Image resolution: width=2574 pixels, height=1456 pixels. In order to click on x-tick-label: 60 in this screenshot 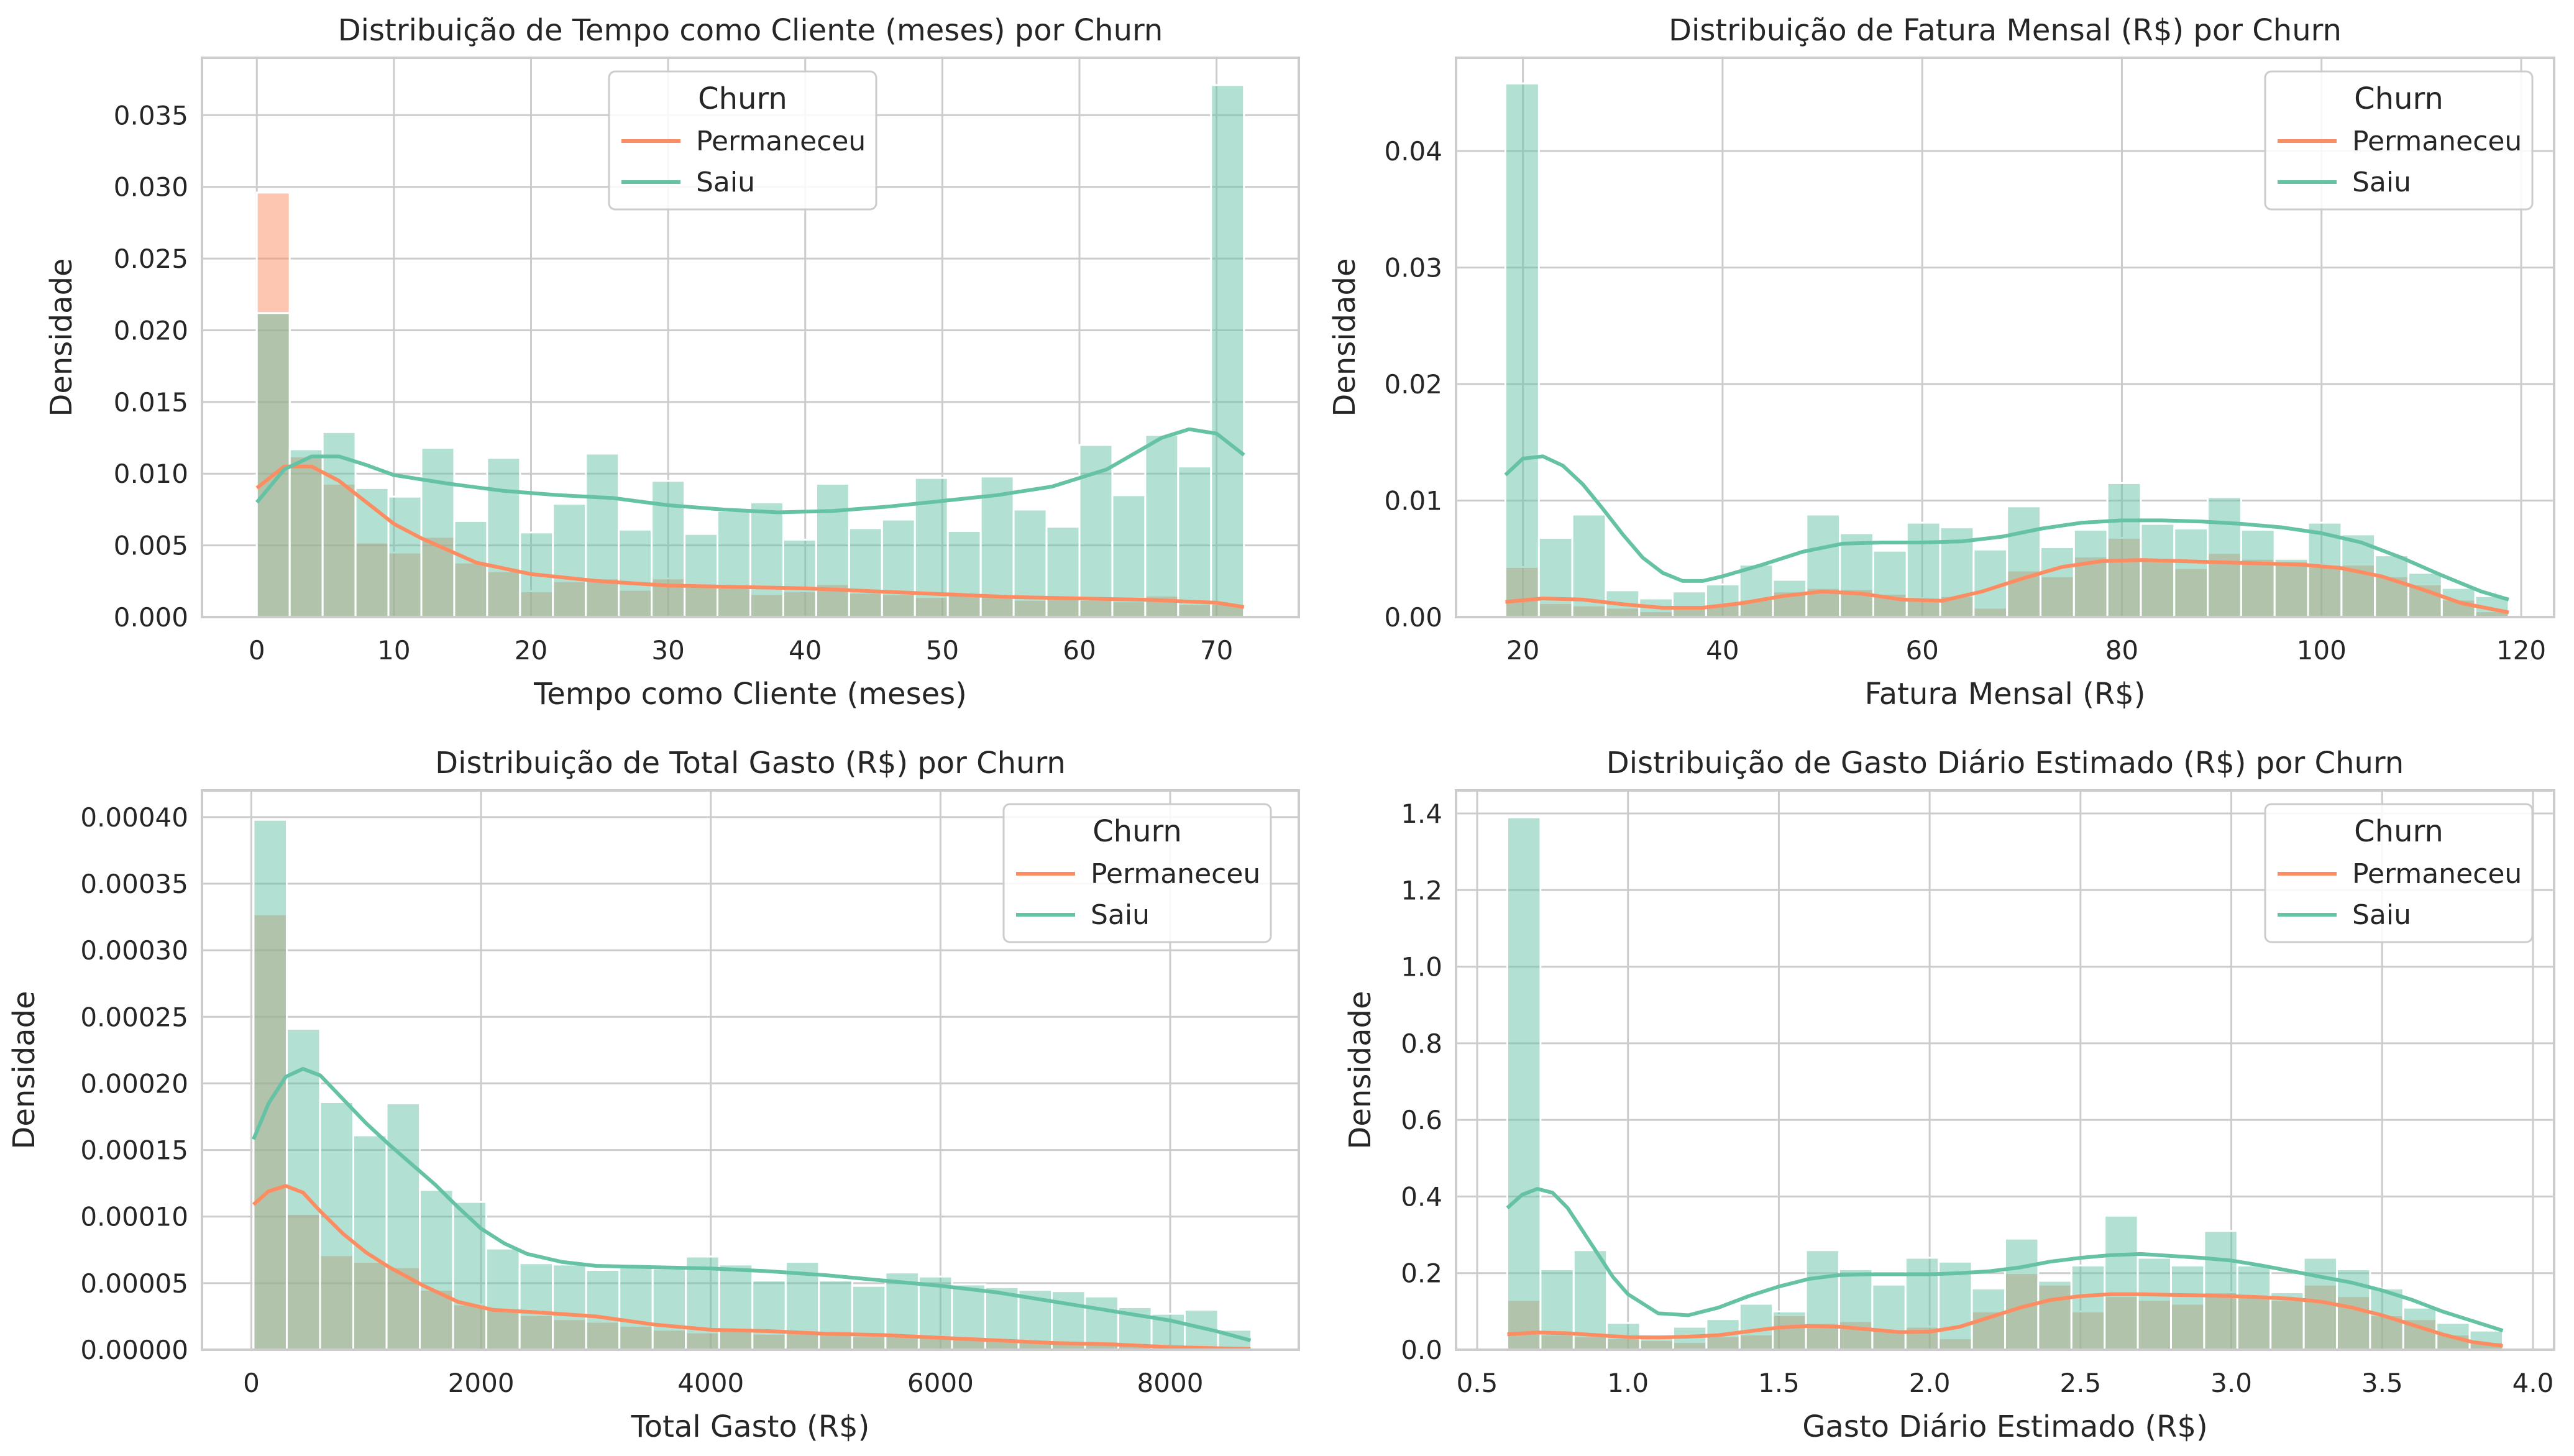, I will do `click(1921, 651)`.